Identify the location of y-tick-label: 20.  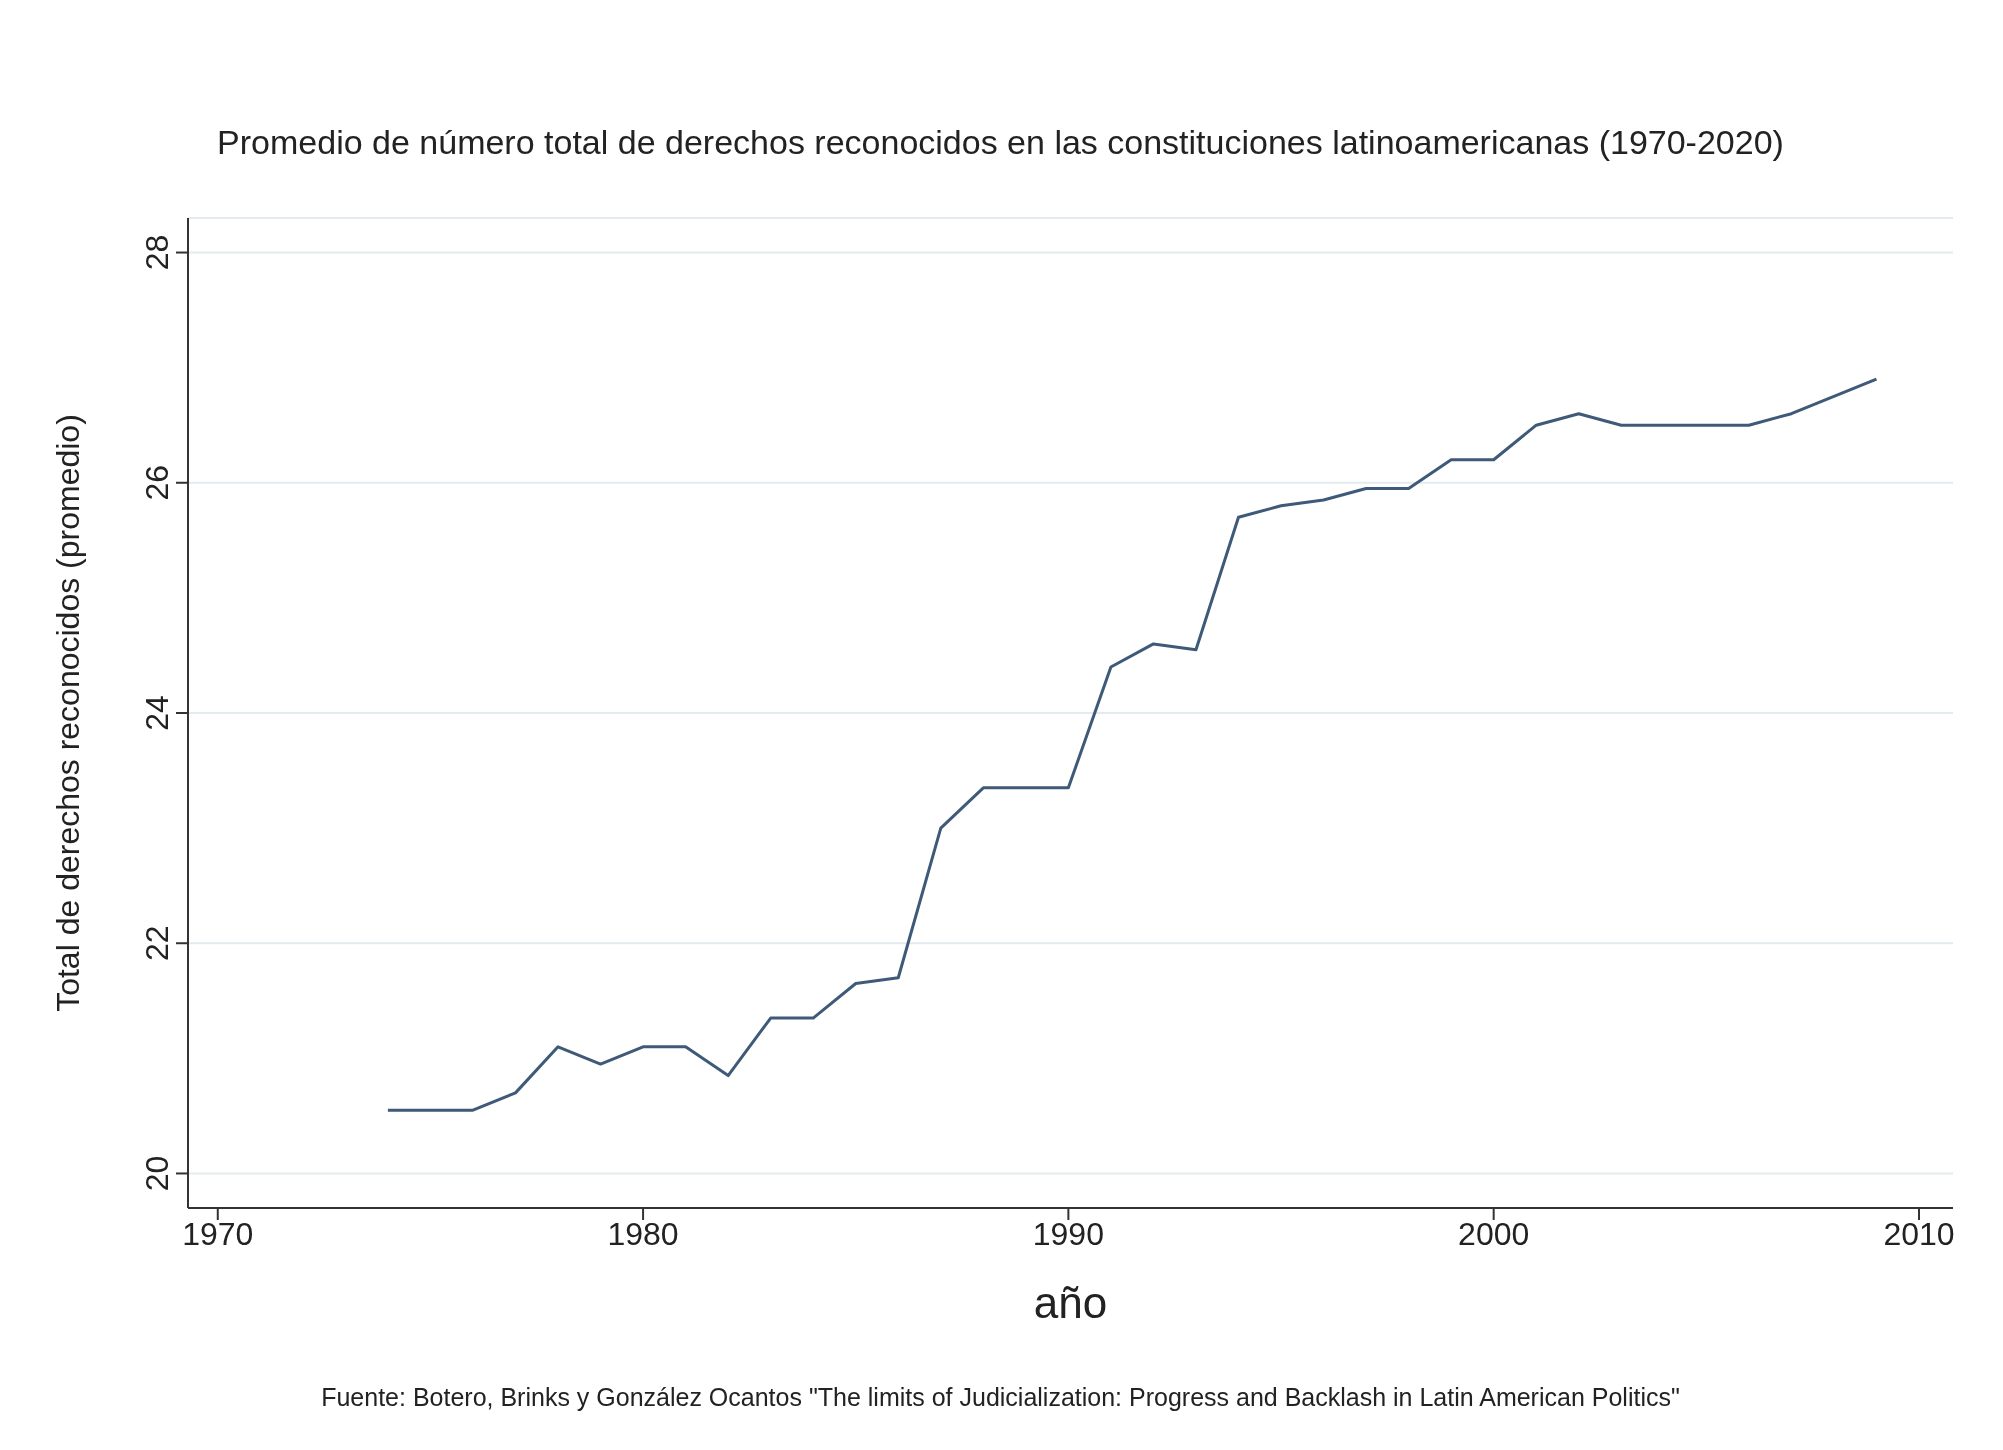
(157, 1173).